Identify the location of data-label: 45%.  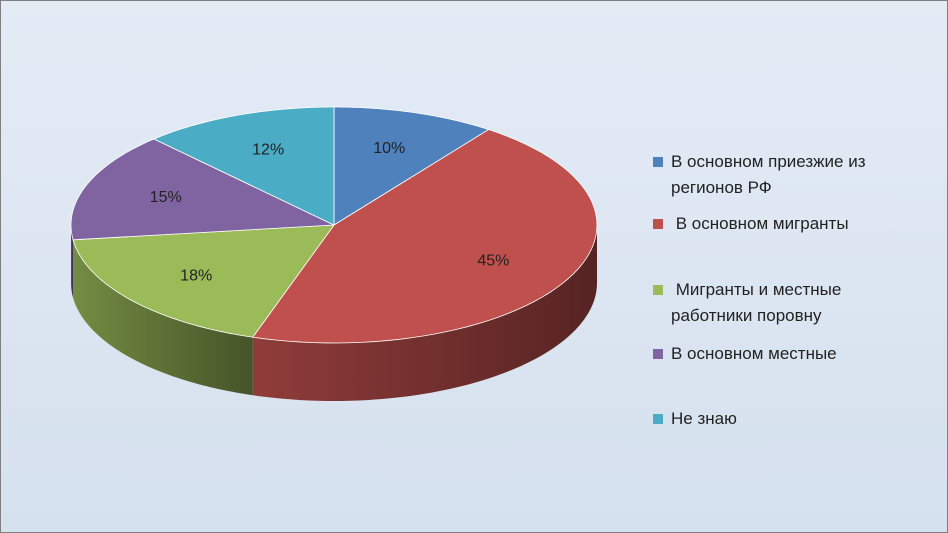
(493, 261).